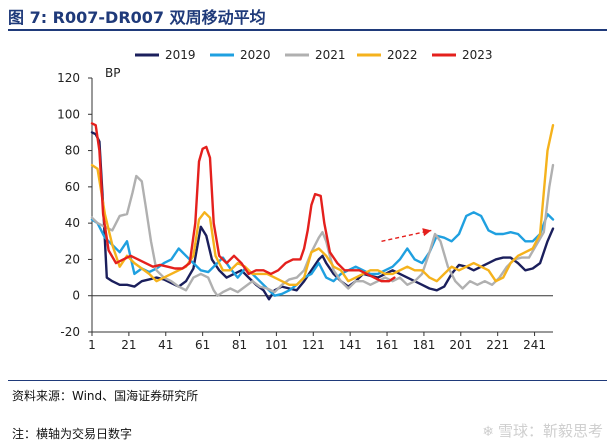 This screenshot has height=447, width=615. I want to click on legend-label-2022: 2022, so click(402, 55).